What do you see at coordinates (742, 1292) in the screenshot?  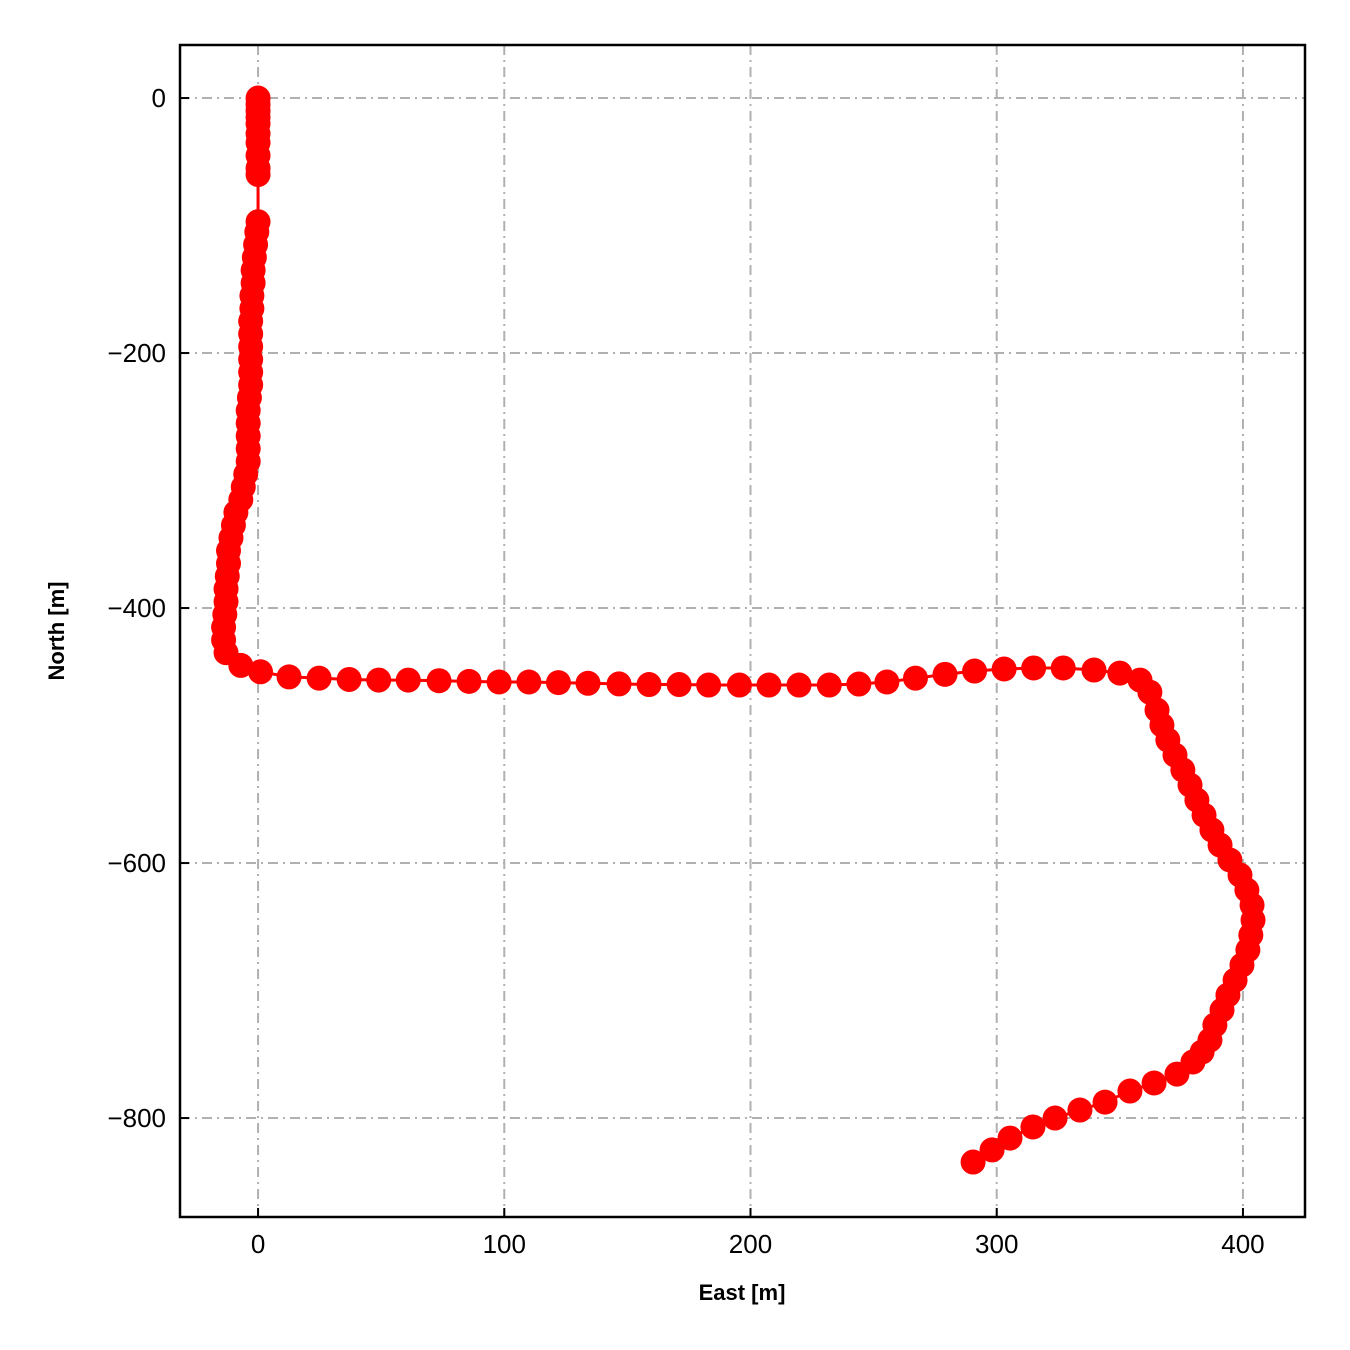 I see `x-axis-label: East [m]` at bounding box center [742, 1292].